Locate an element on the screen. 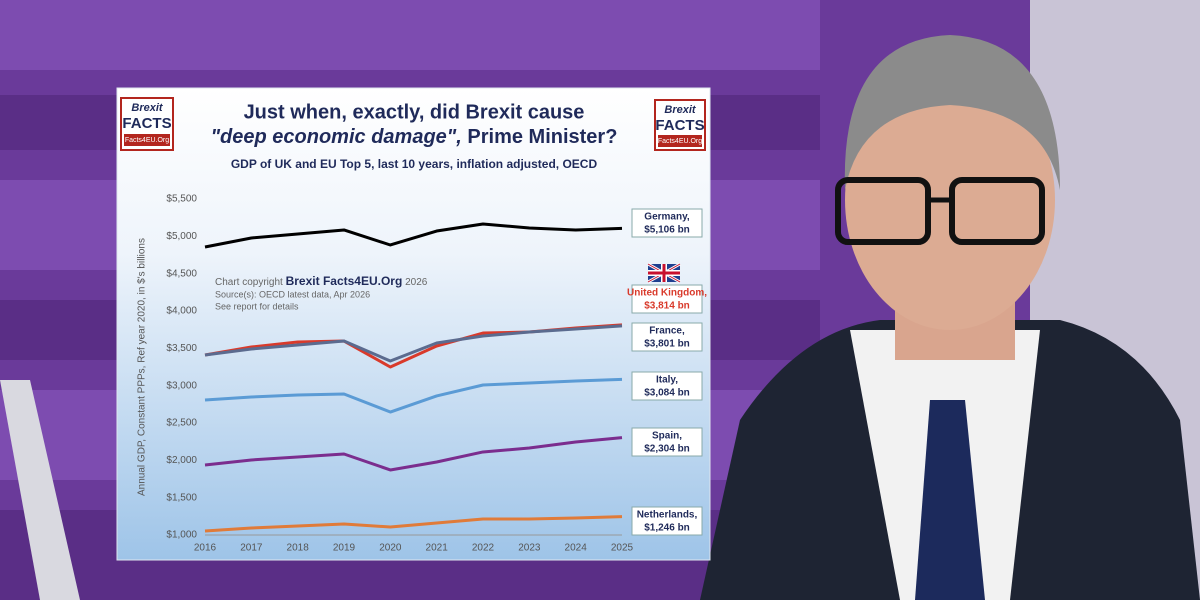 This screenshot has width=1200, height=600. series-label: Spain, $2,304 bn is located at coordinates (667, 442).